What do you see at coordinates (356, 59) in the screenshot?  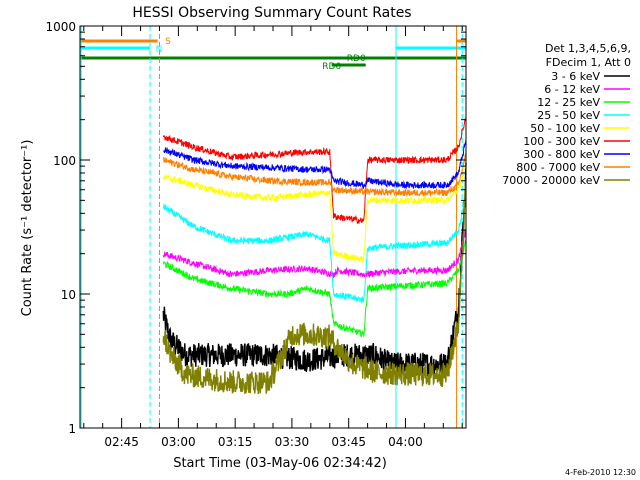 I see `flag-rd0-label: RD0` at bounding box center [356, 59].